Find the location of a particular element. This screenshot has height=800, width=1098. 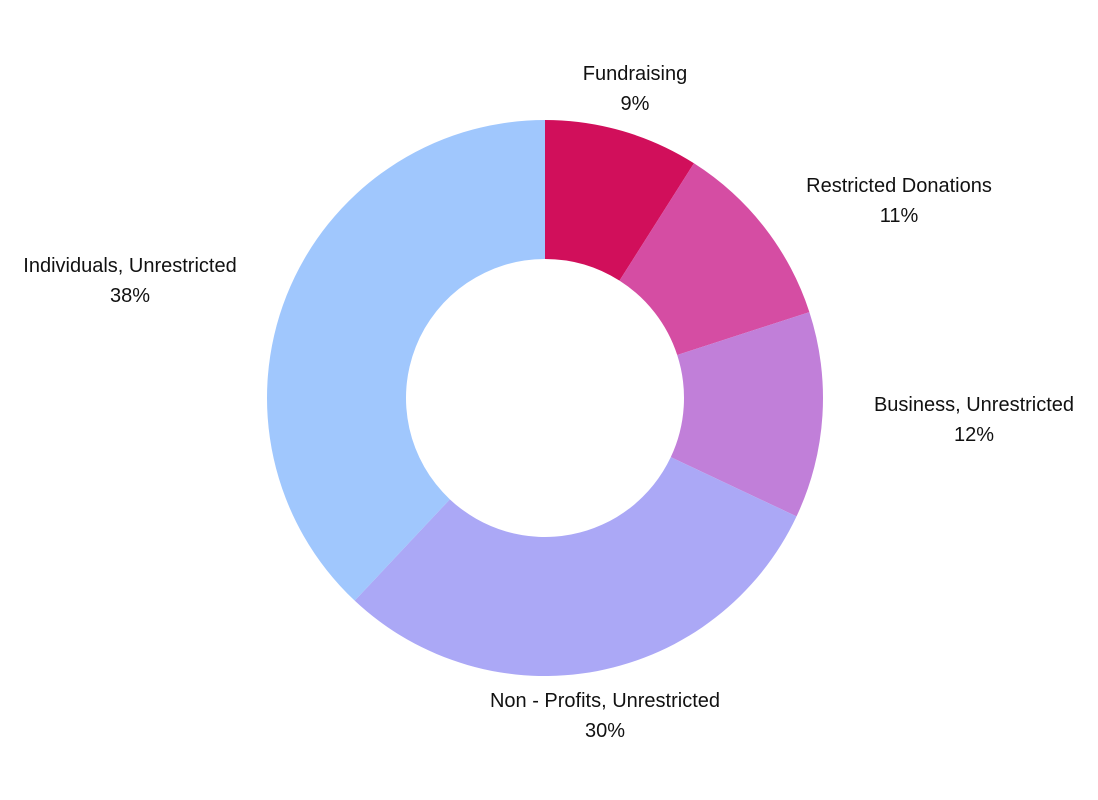

slice-value-label-1: 9% is located at coordinates (635, 104).